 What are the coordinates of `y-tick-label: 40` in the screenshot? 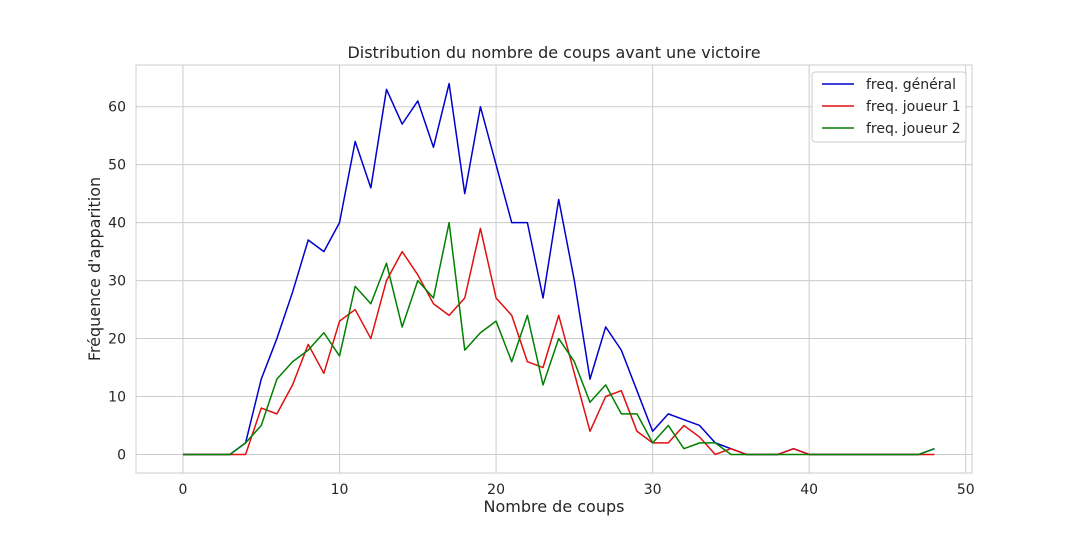 It's located at (117, 224).